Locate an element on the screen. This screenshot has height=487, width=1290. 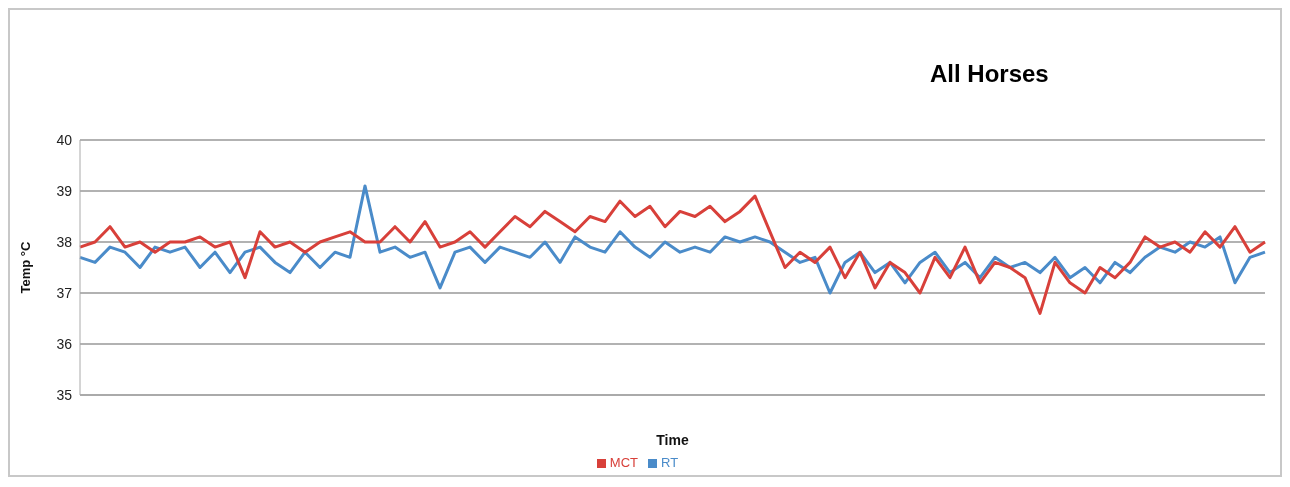
y-axis-title: Temp °C is located at coordinates (25, 267).